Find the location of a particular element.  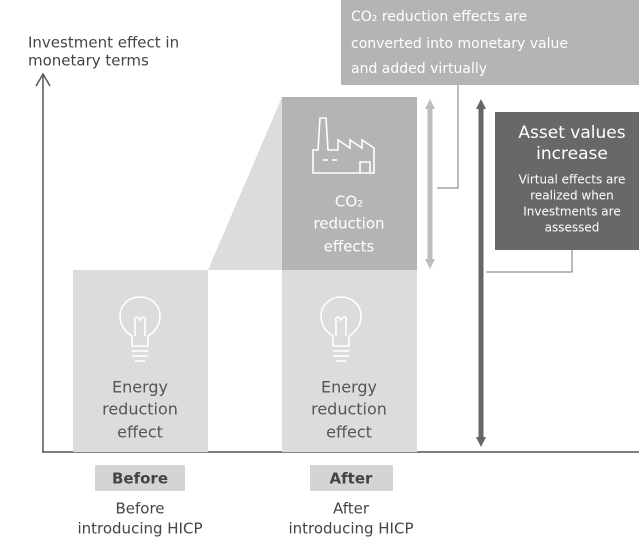

callout-text: realized when is located at coordinates (572, 196).